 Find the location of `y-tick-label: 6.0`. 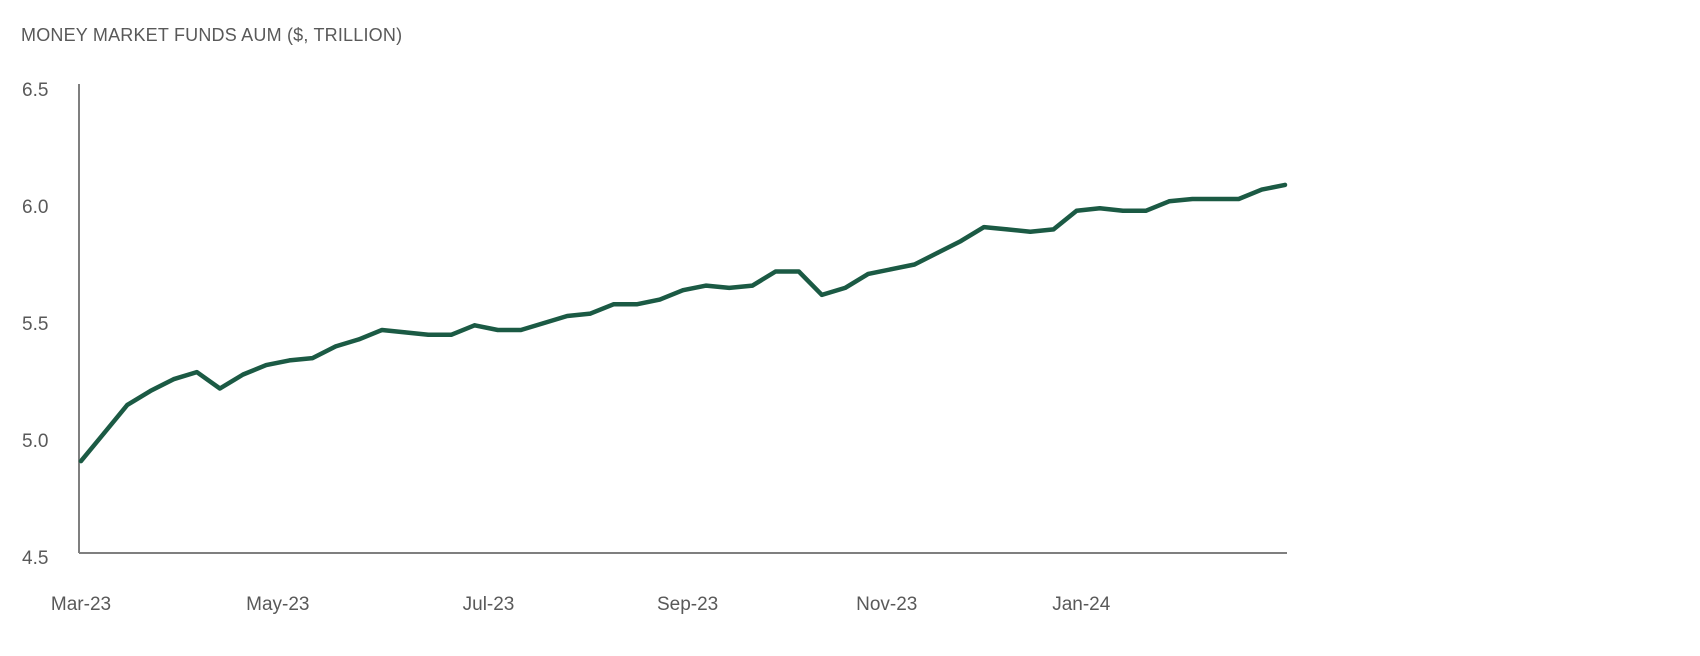

y-tick-label: 6.0 is located at coordinates (35, 207).